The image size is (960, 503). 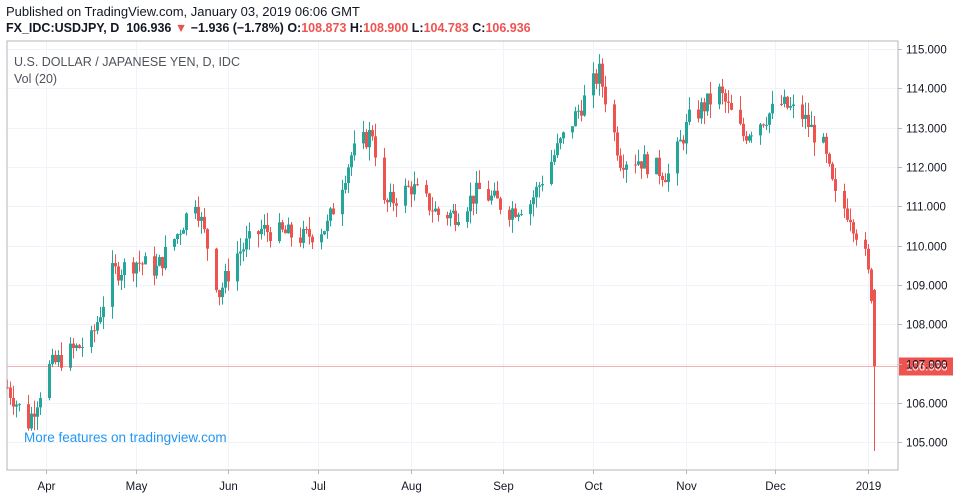 What do you see at coordinates (125, 437) in the screenshot?
I see `more-features-link: More features on tradingview.com` at bounding box center [125, 437].